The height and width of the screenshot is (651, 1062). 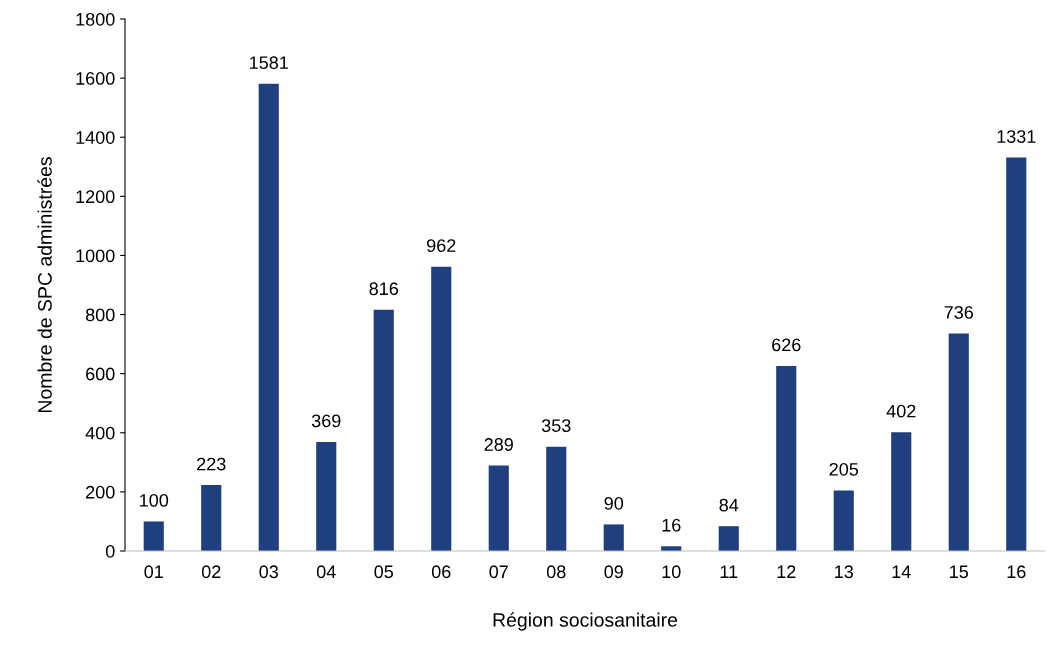 I want to click on data-label: 736, so click(x=959, y=312).